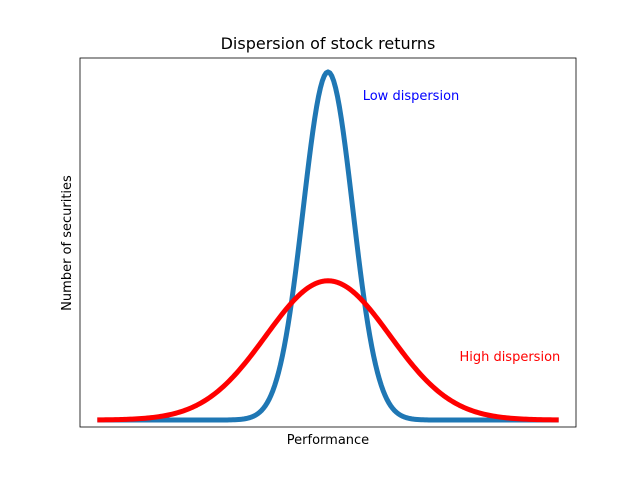  What do you see at coordinates (328, 43) in the screenshot?
I see `chart-title: Dispersion of stock returns` at bounding box center [328, 43].